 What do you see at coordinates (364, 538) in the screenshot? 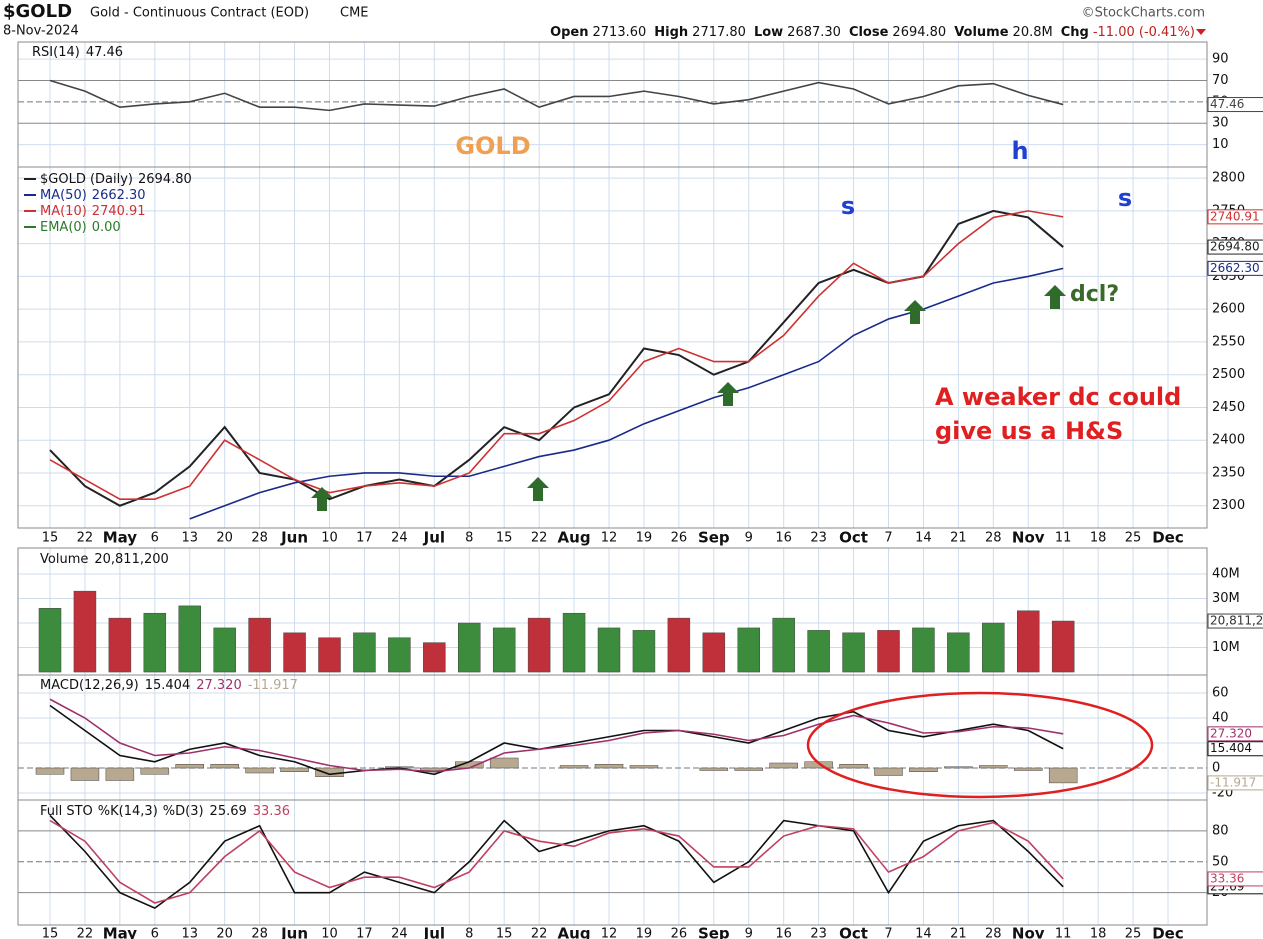
I see `x-tick-label: 17` at bounding box center [364, 538].